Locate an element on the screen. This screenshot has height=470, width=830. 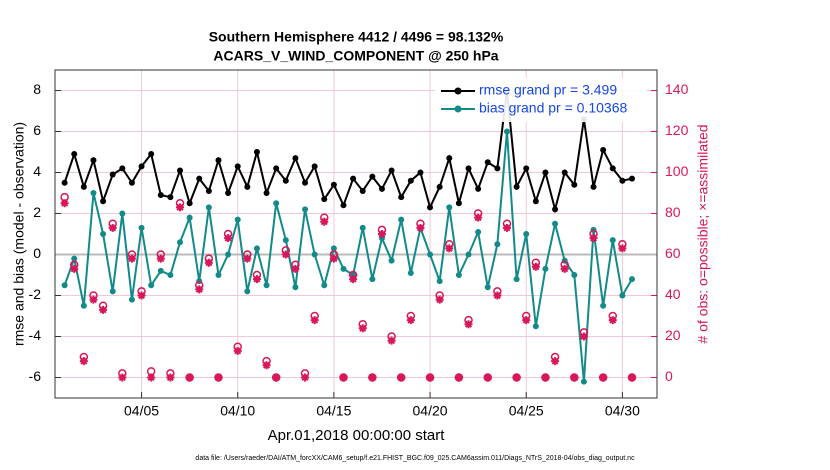
y2-tick-label: 140 is located at coordinates (677, 89).